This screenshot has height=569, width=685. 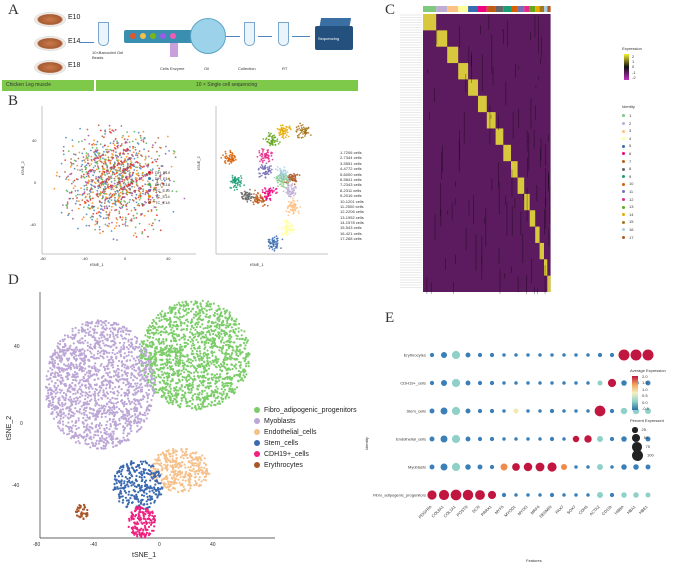 What do you see at coordinates (634, 67) in the screenshot?
I see `c-expression-ticks: 2 1 0 -1 -2` at bounding box center [634, 67].